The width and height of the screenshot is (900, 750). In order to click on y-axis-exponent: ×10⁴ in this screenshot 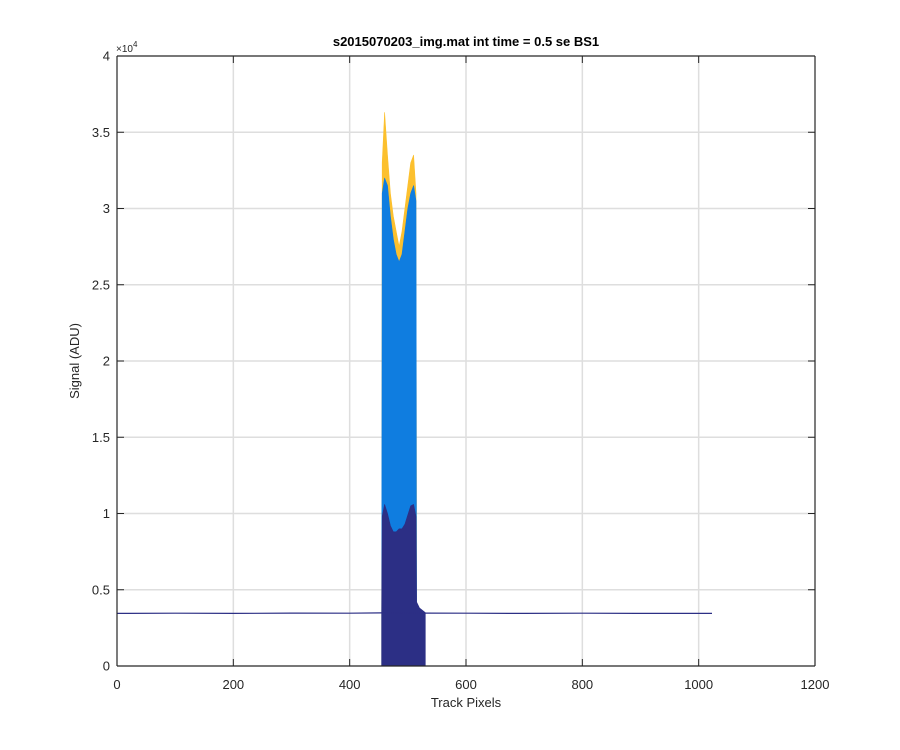, I will do `click(127, 47)`.